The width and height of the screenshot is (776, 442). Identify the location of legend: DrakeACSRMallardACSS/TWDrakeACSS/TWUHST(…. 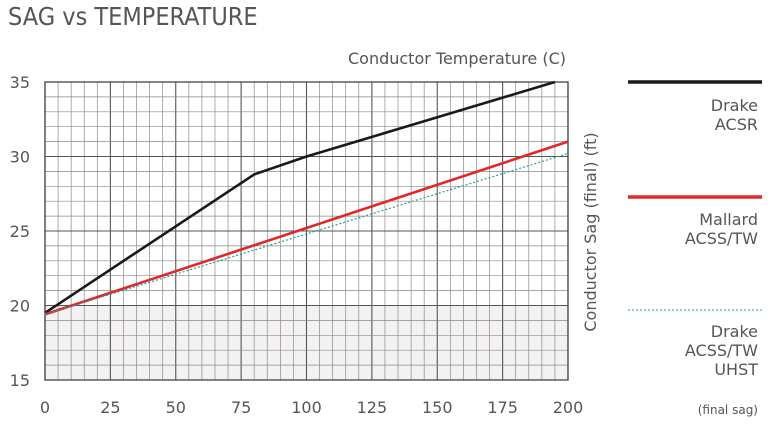
(695, 248).